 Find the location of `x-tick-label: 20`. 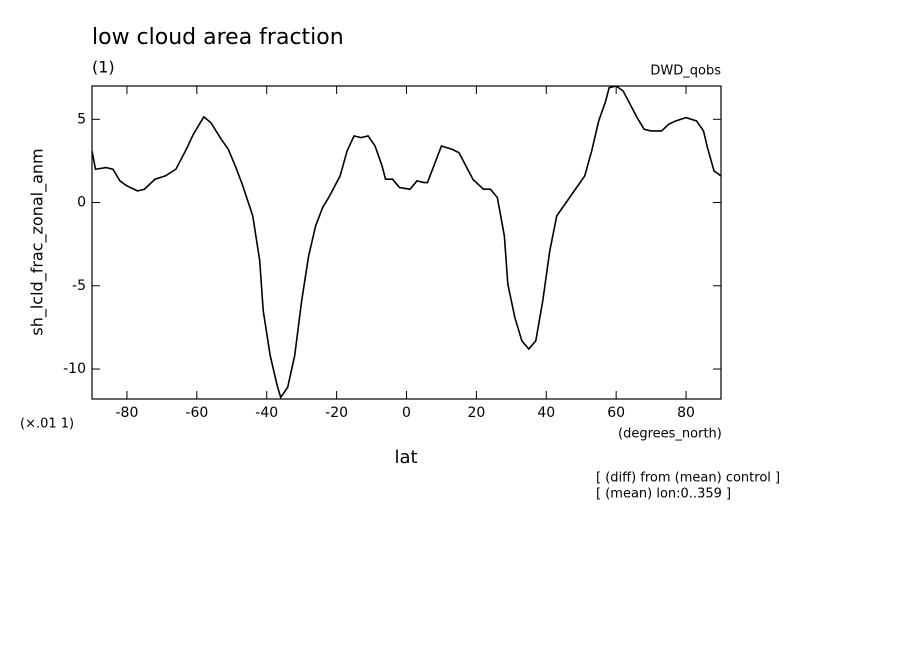

x-tick-label: 20 is located at coordinates (476, 413).